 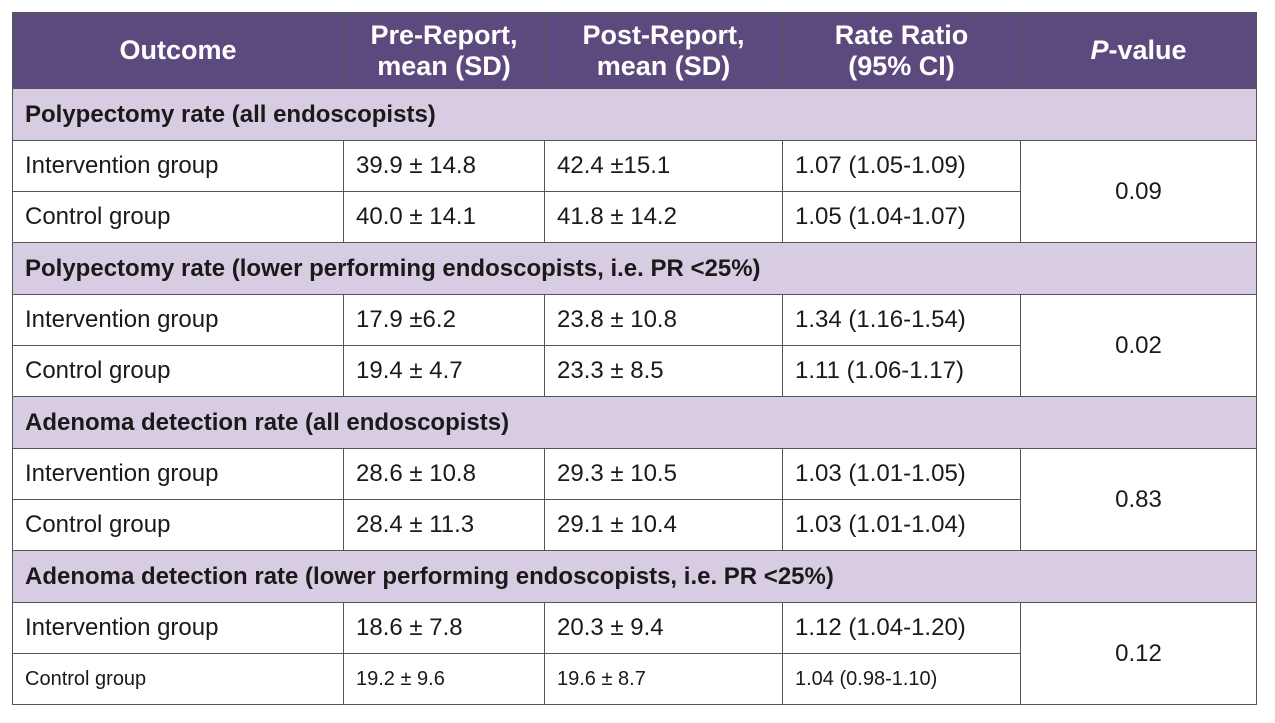 I want to click on p-value-cell: 0.02, so click(x=1138, y=345).